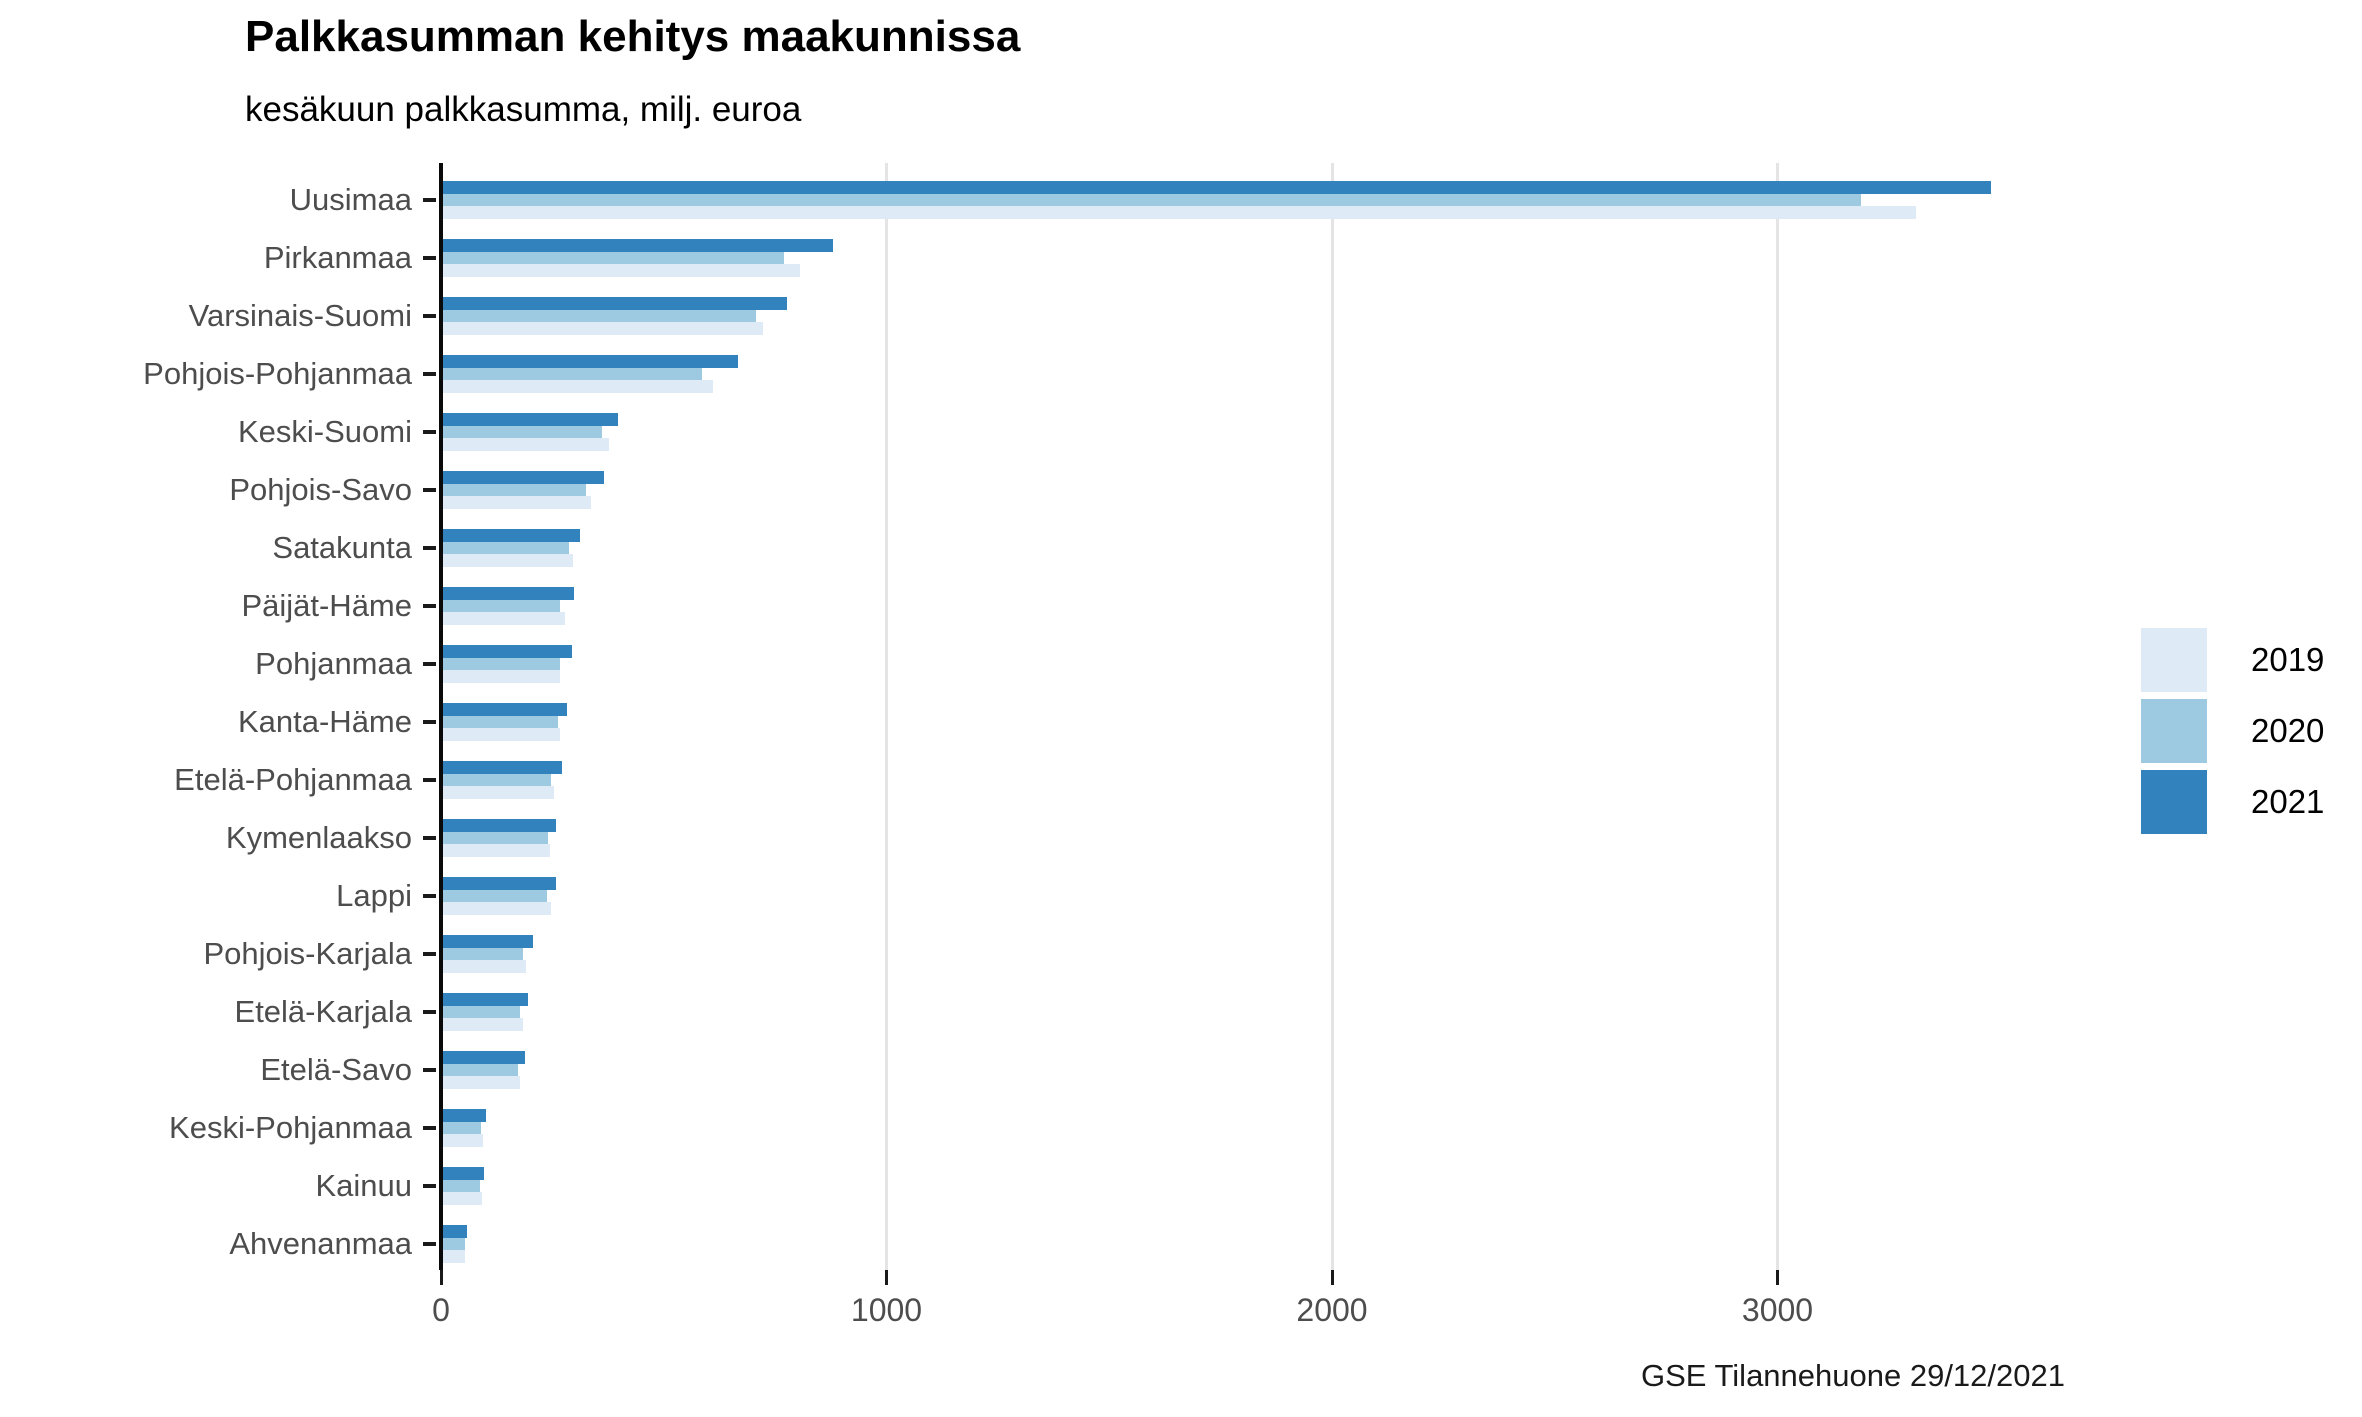 Image resolution: width=2362 pixels, height=1417 pixels. I want to click on y-tick-pohjois-karjala, so click(429, 954).